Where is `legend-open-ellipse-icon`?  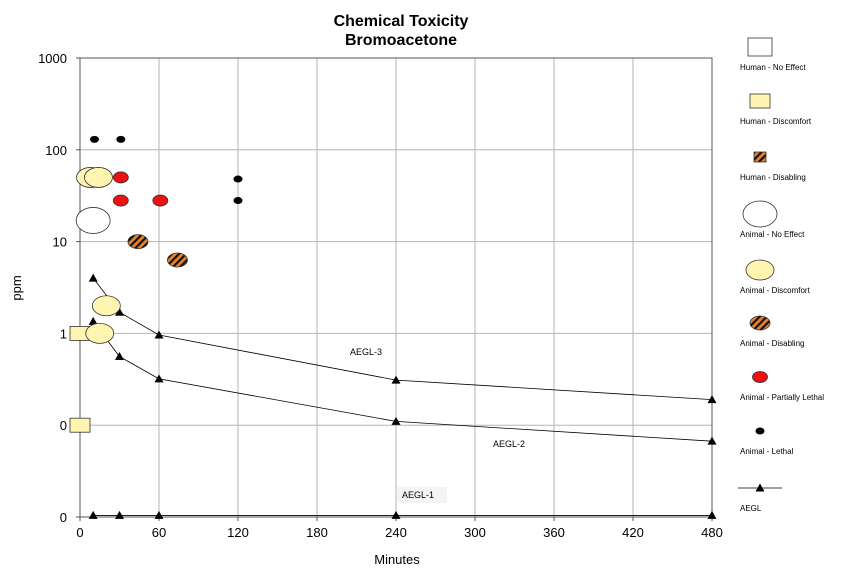
legend-open-ellipse-icon is located at coordinates (760, 214).